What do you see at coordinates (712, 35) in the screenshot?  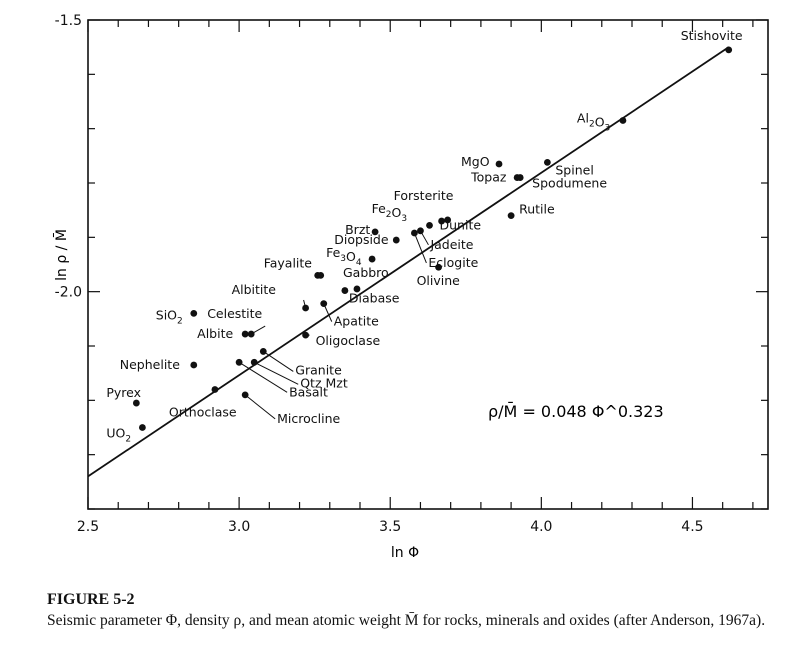 I see `point-label: Stishovite` at bounding box center [712, 35].